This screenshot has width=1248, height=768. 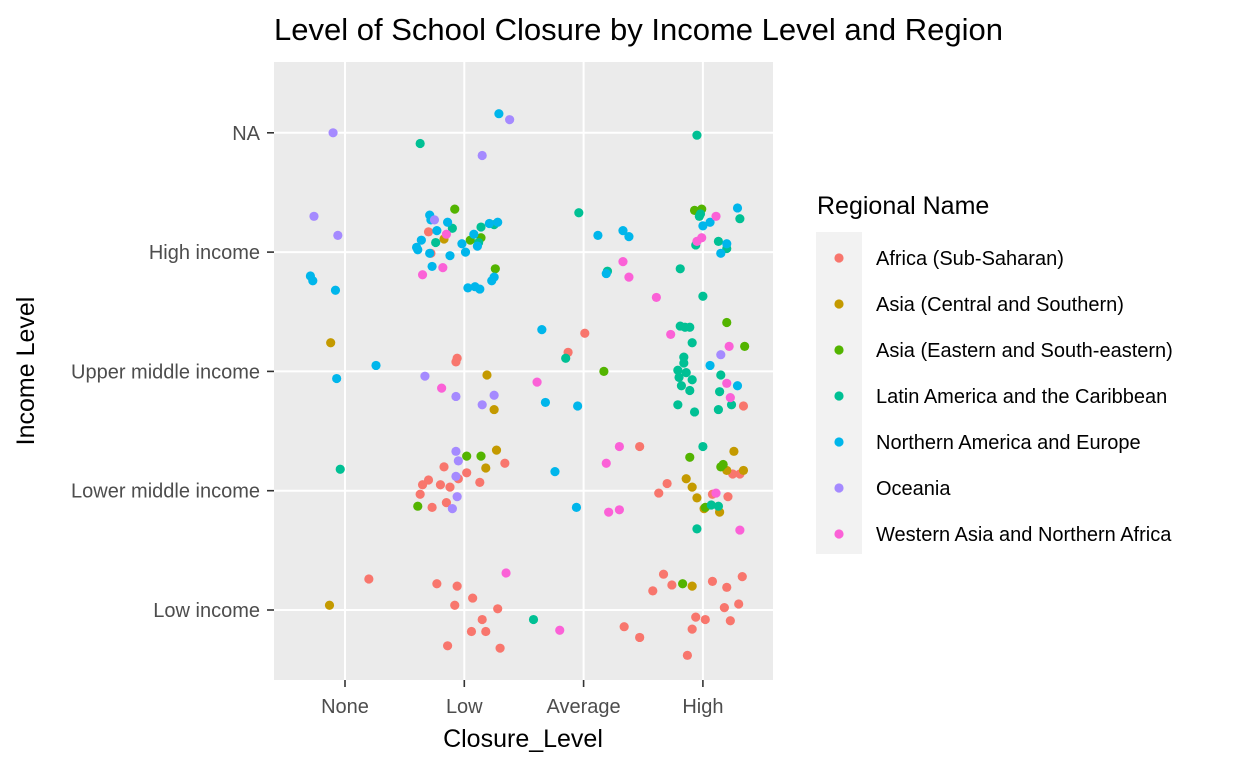 I want to click on y-tick-label: Upper middle income, so click(x=165, y=372).